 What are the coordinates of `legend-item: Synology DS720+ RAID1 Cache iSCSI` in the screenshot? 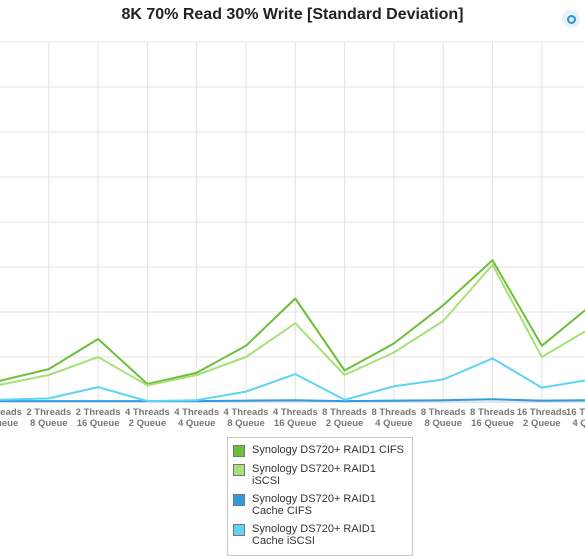 It's located at (319, 535).